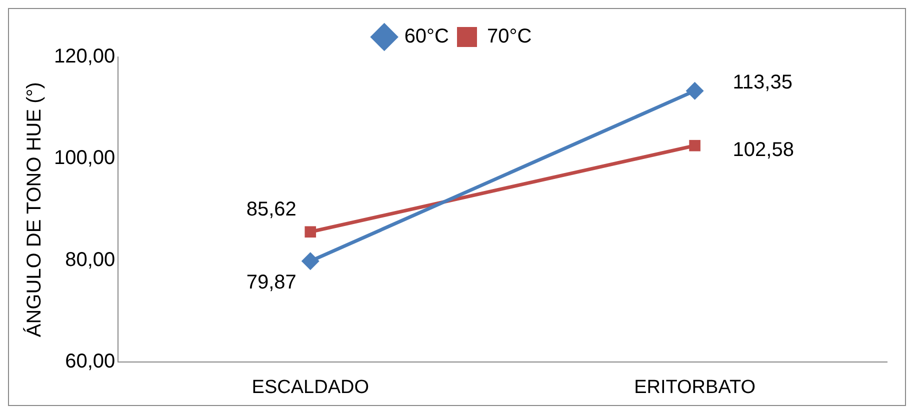  Describe the element at coordinates (695, 387) in the screenshot. I see `x-tick-label: ERITORBATO` at that location.